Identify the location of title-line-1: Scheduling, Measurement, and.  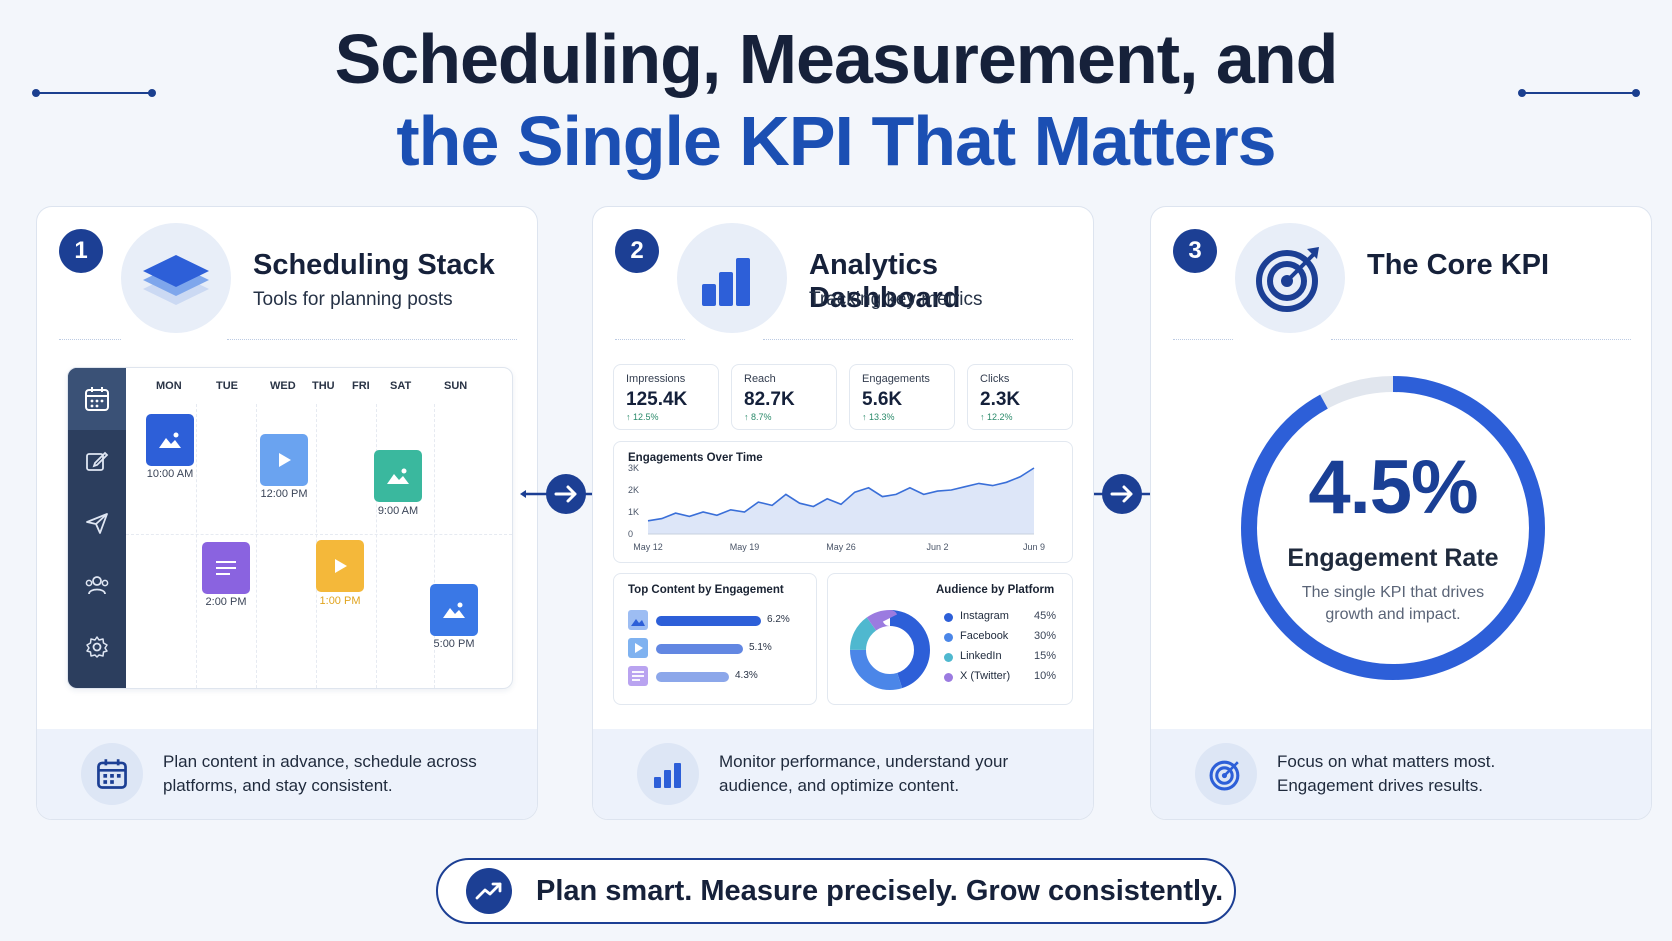
(836, 59).